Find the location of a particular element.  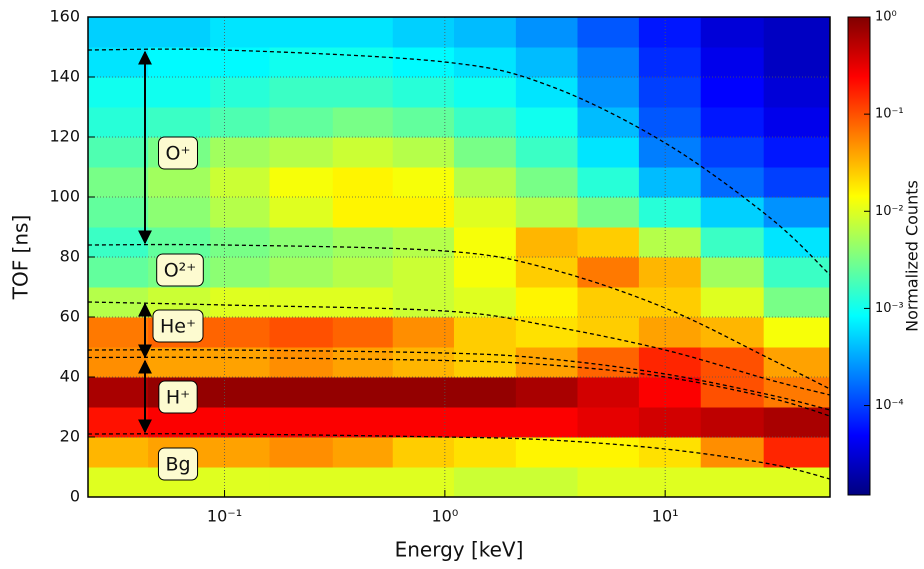

x-tick-label: 10⁰ is located at coordinates (444, 516).